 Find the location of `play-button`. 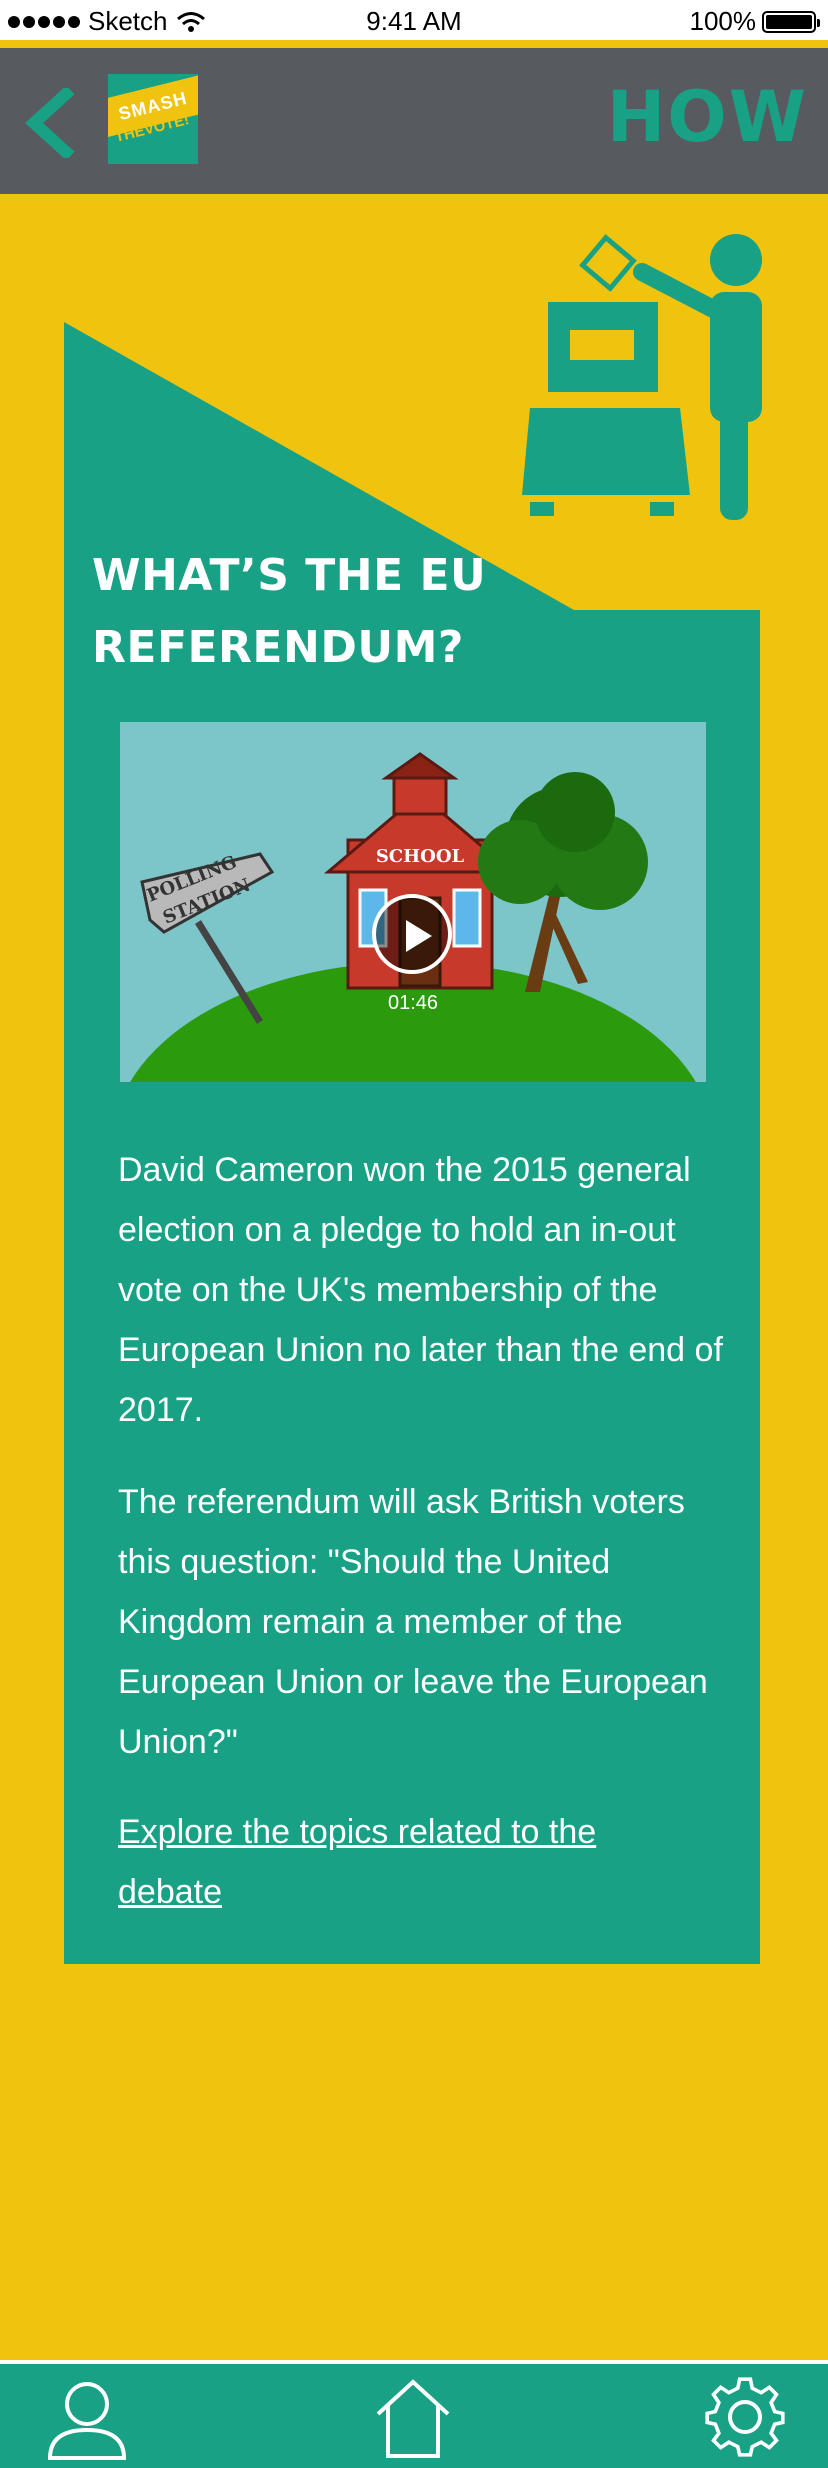

play-button is located at coordinates (412, 934).